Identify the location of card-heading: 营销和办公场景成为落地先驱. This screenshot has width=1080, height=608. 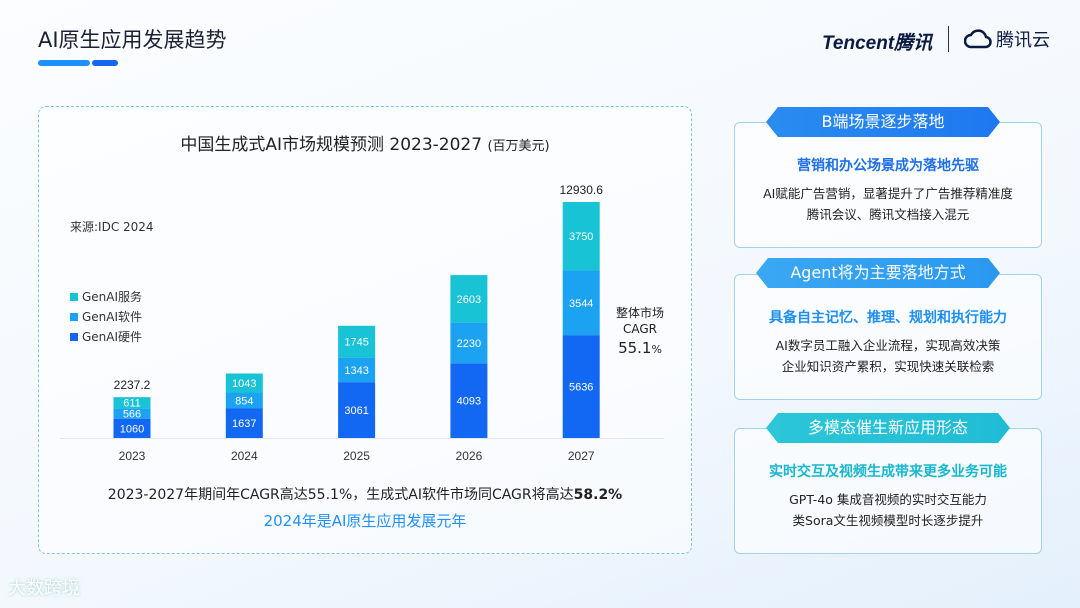
(888, 166).